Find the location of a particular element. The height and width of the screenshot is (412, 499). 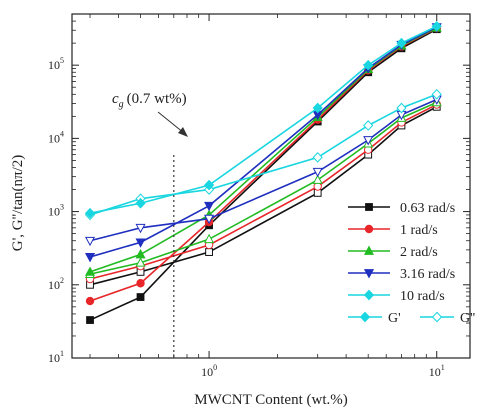

legend-item: 0.63 rad/s is located at coordinates (401, 208).